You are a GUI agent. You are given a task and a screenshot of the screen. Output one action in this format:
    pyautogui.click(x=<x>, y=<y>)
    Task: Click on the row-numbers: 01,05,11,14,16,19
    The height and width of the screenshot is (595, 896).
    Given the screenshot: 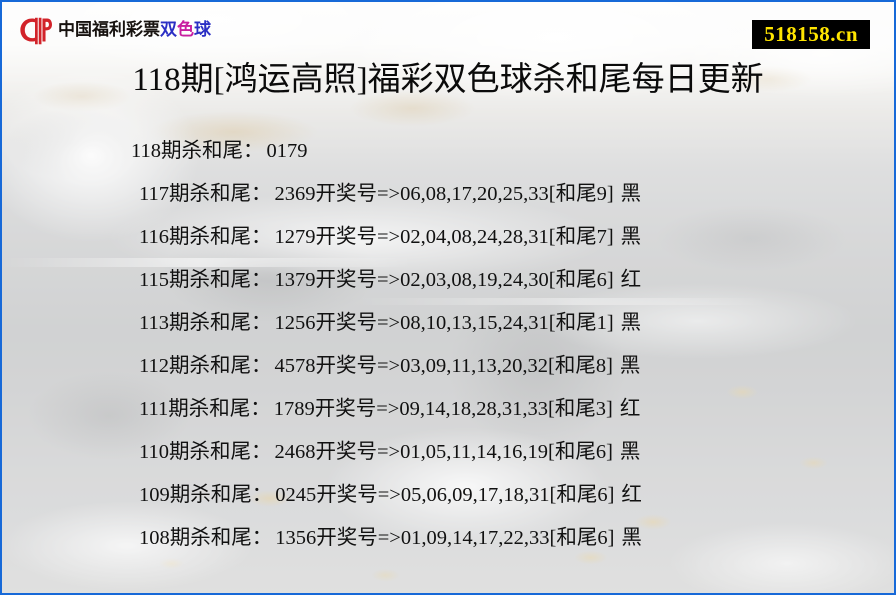 What is the action you would take?
    pyautogui.click(x=474, y=452)
    